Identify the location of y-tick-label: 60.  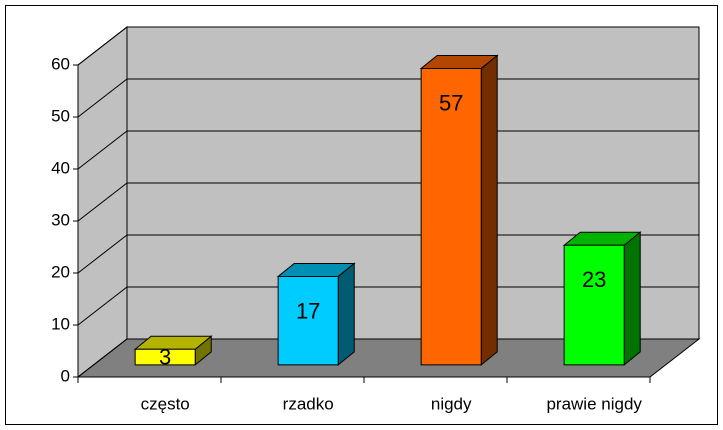
(60, 63).